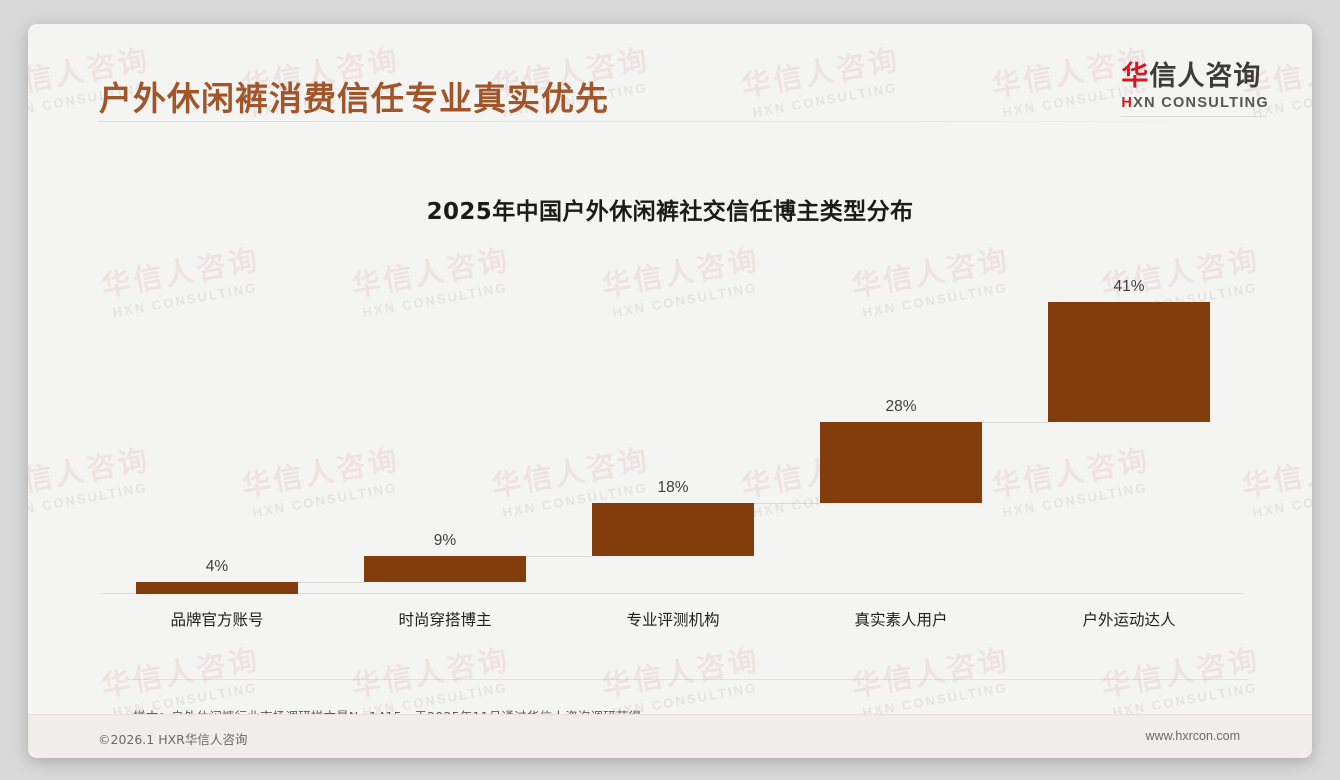  Describe the element at coordinates (1129, 286) in the screenshot. I see `chart-bar-value-label: 41%` at that location.